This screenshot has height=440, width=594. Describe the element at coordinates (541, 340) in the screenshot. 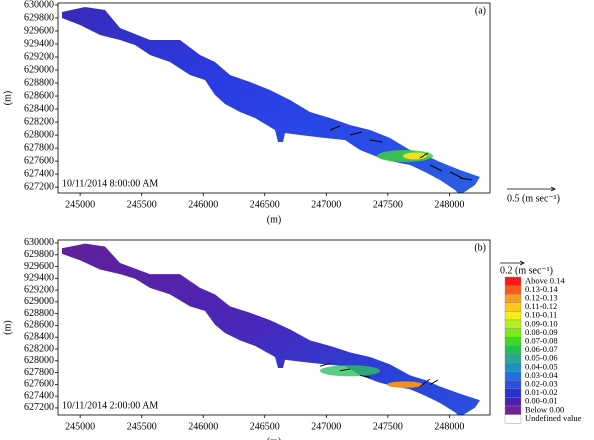

I see `legend-label: 0.07-0.08` at that location.